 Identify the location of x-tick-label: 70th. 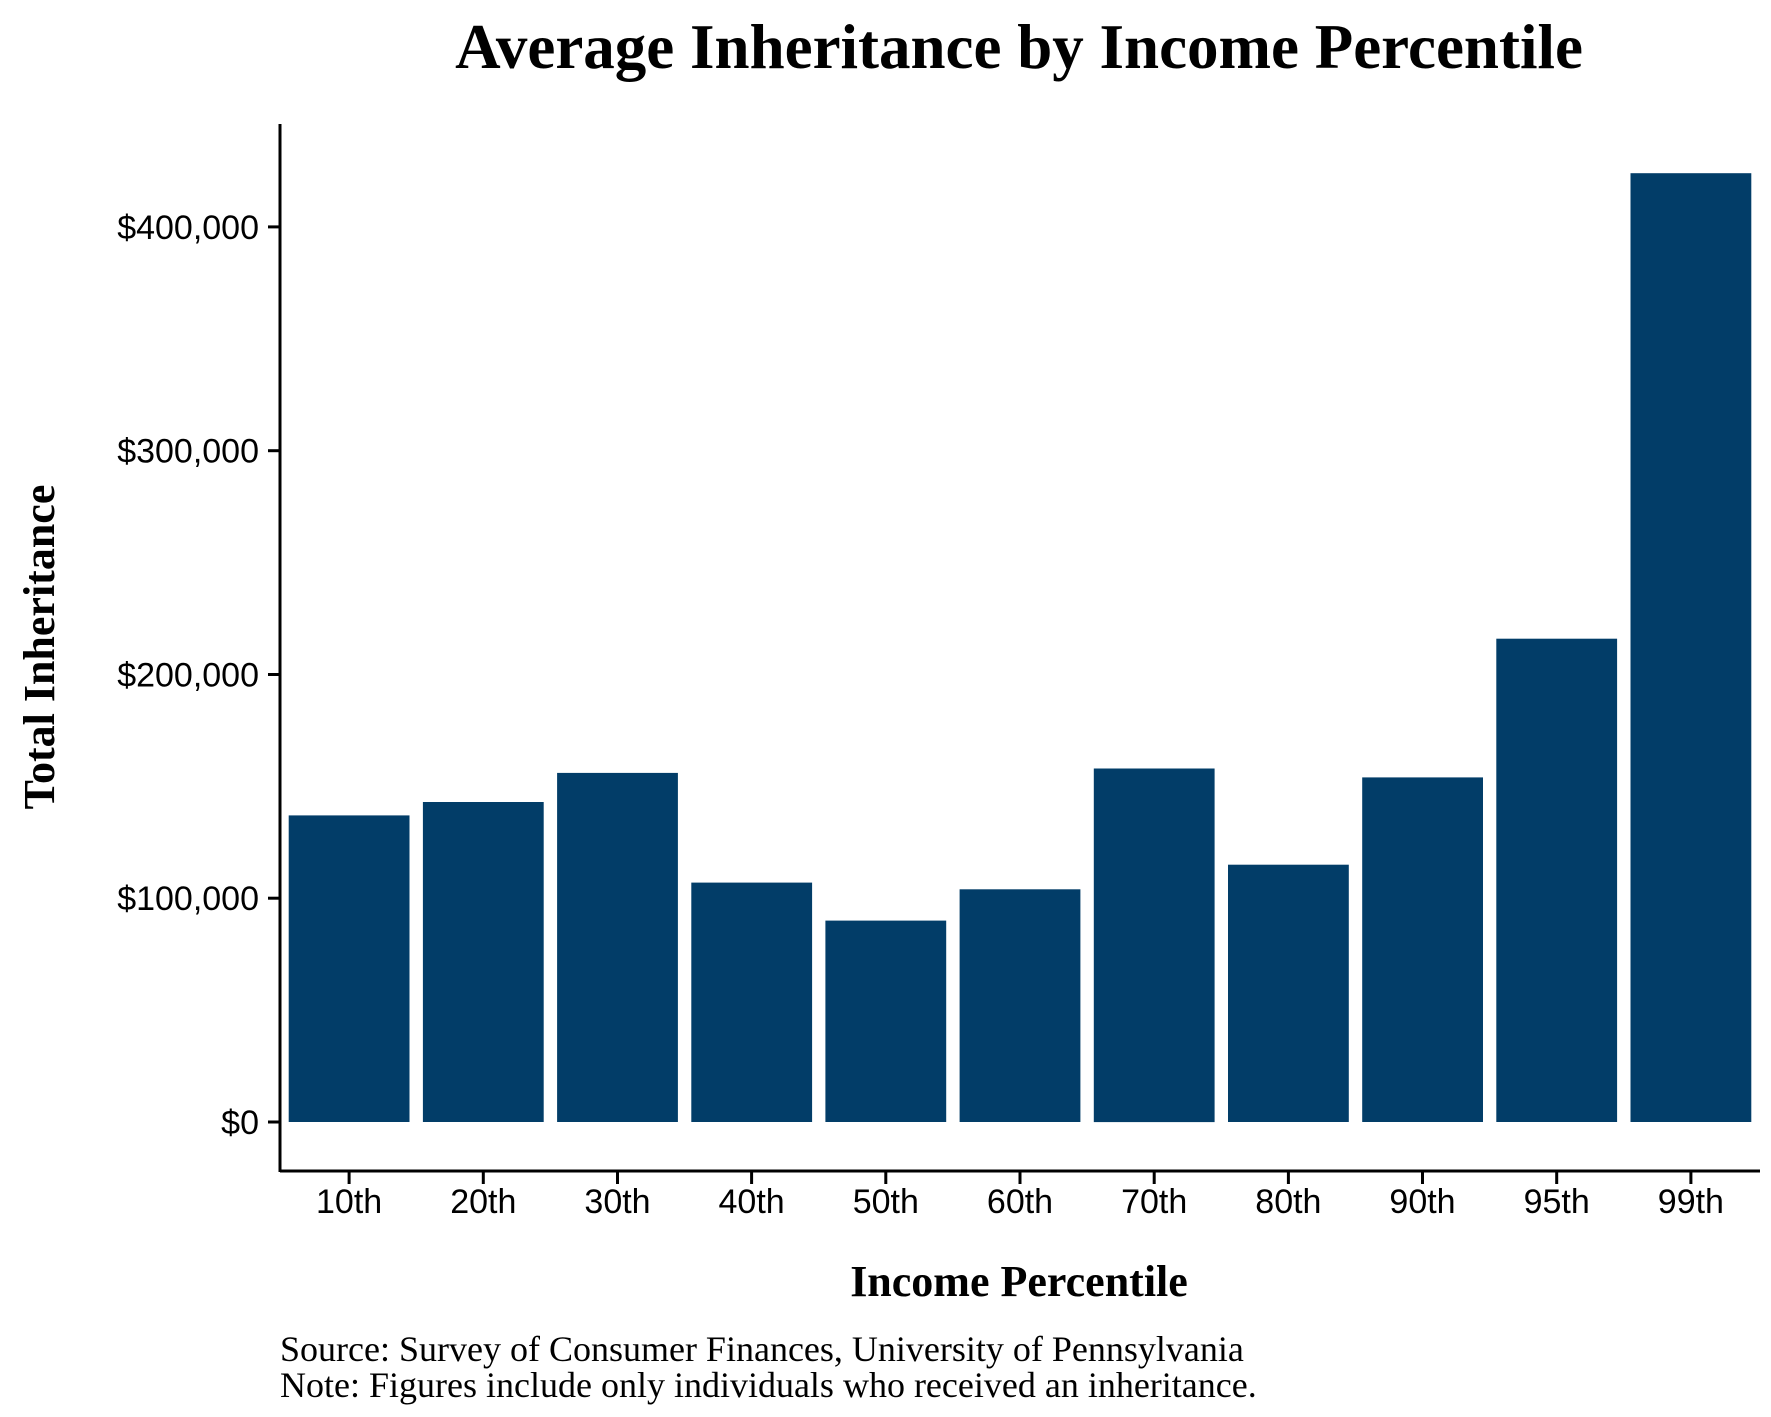
(1154, 1202).